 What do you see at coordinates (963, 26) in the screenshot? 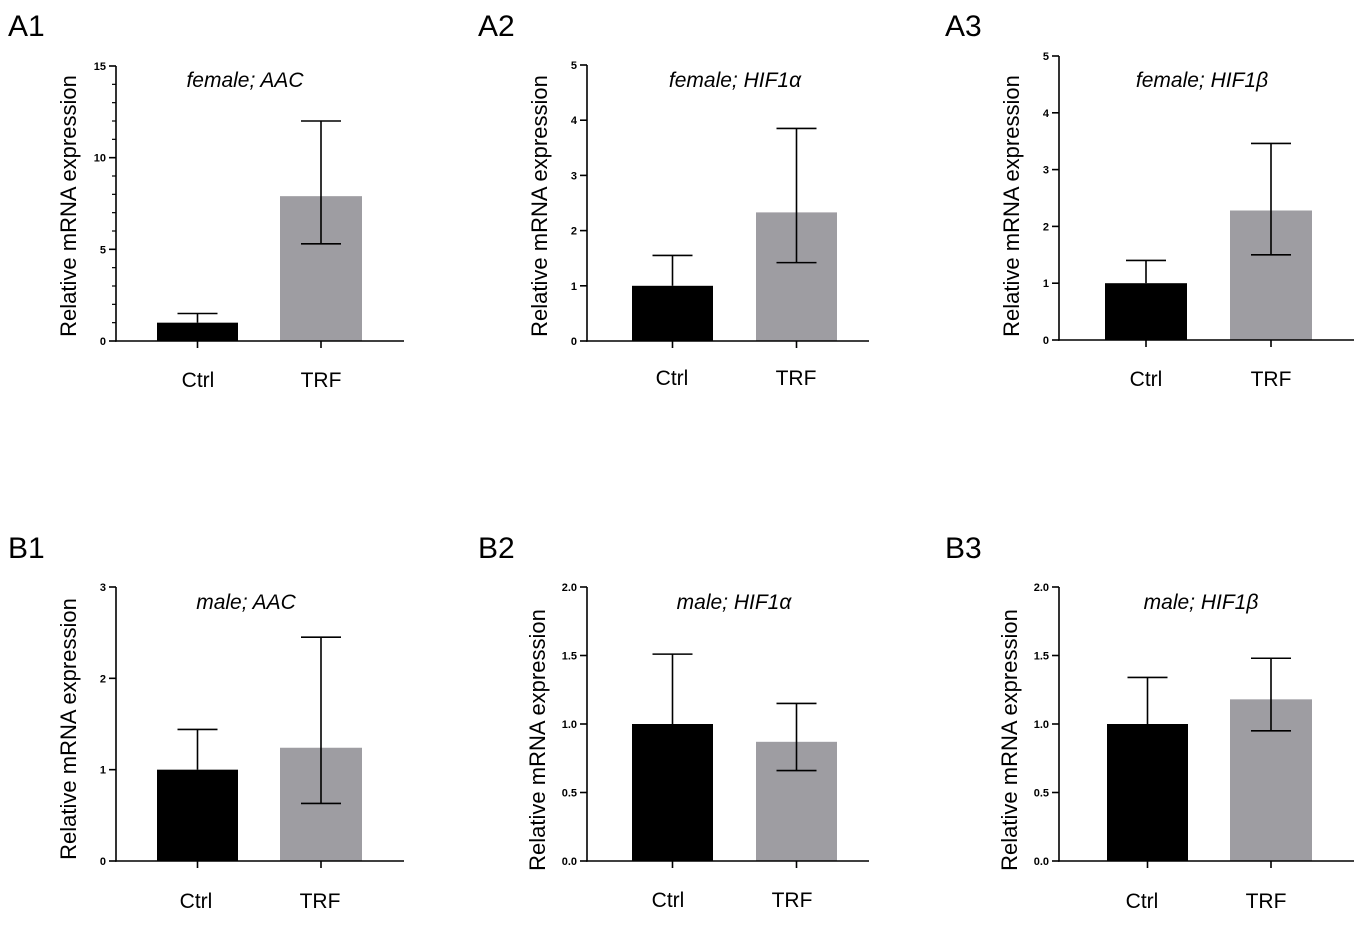
I see `panel-letter: A3` at bounding box center [963, 26].